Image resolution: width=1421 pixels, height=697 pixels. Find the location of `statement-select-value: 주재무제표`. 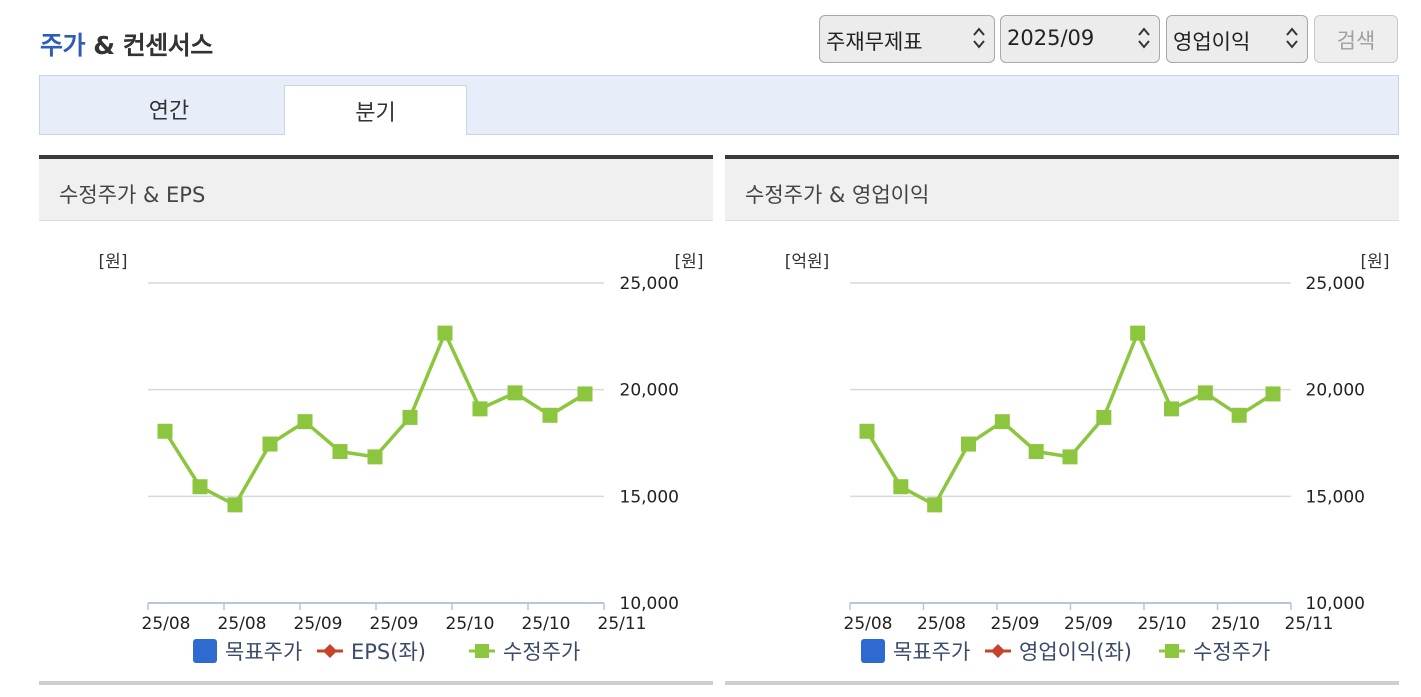

statement-select-value: 주재무제표 is located at coordinates (874, 42).